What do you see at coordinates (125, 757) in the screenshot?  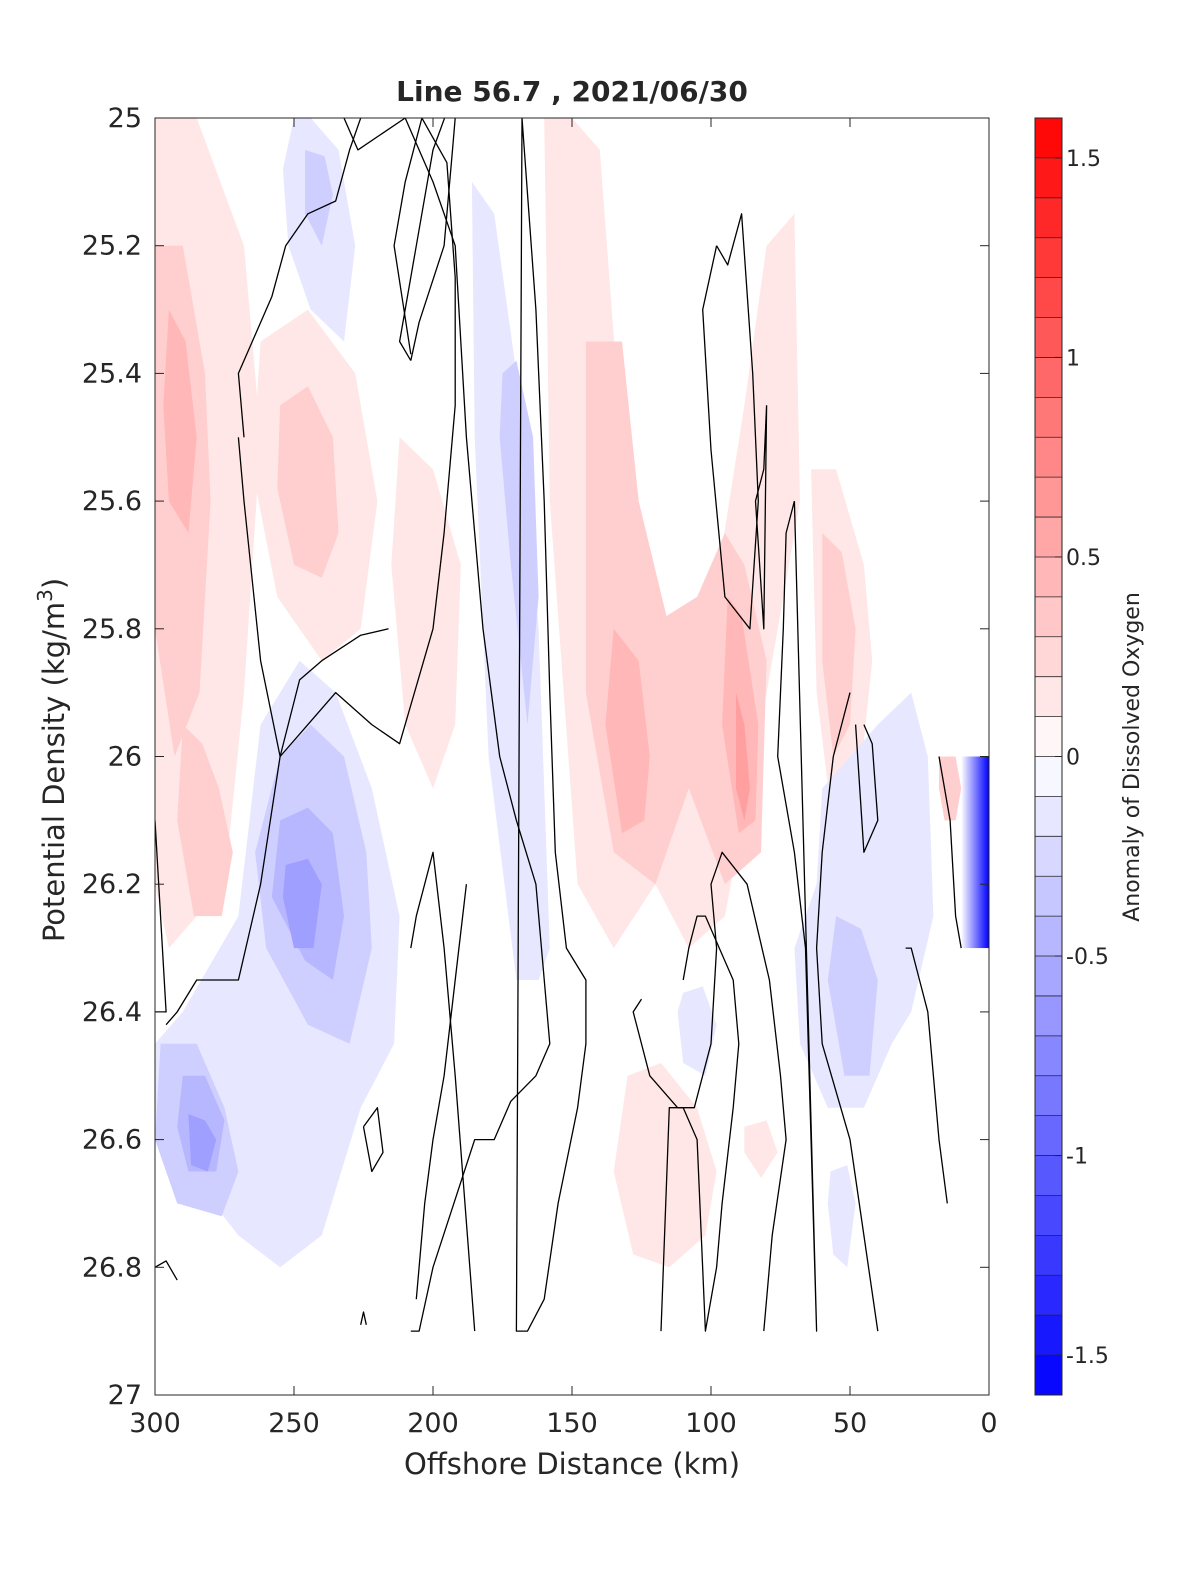 I see `y-tick-label: 26` at bounding box center [125, 757].